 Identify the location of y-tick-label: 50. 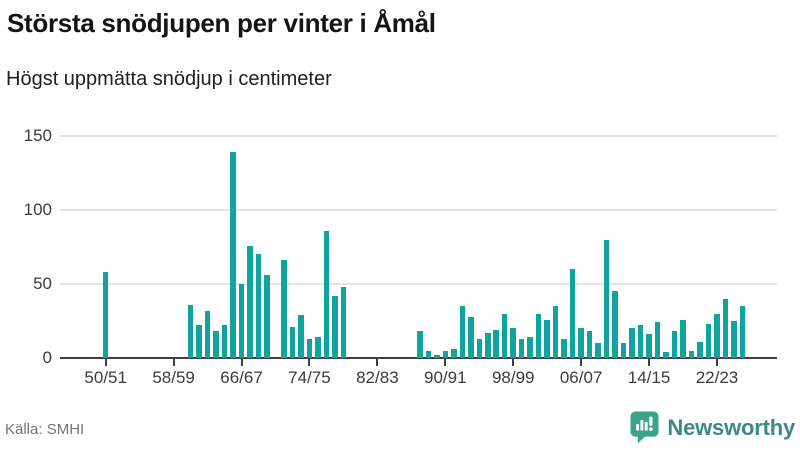
(42, 283).